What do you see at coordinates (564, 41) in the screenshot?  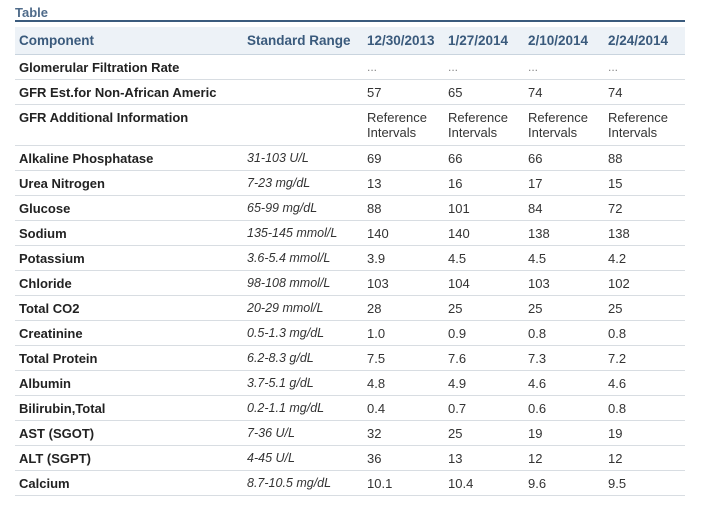 I see `header-date-3: 2/10/2014` at bounding box center [564, 41].